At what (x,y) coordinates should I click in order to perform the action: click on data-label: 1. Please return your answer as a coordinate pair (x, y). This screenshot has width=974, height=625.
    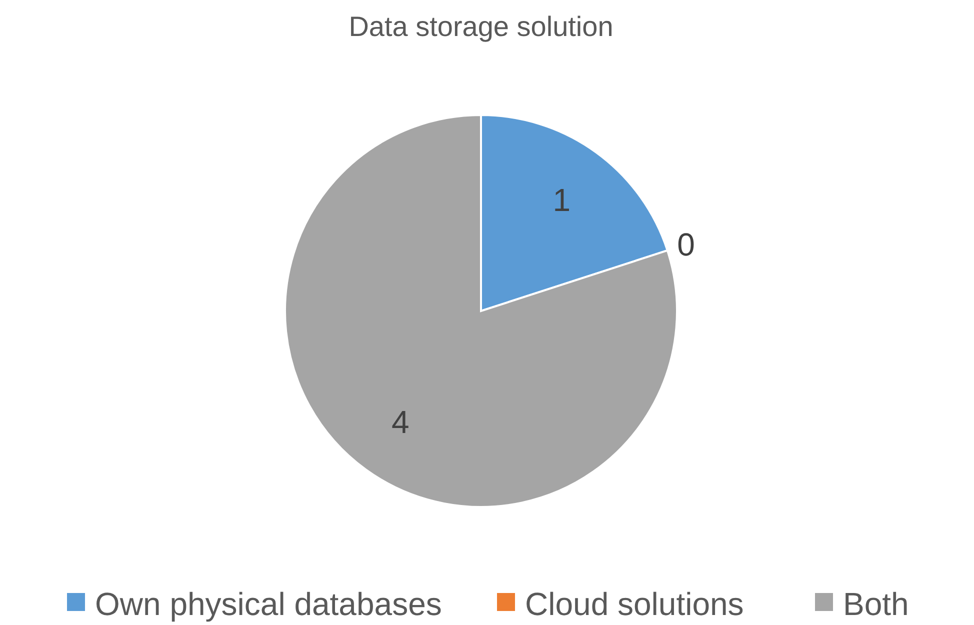
    Looking at the image, I should click on (561, 200).